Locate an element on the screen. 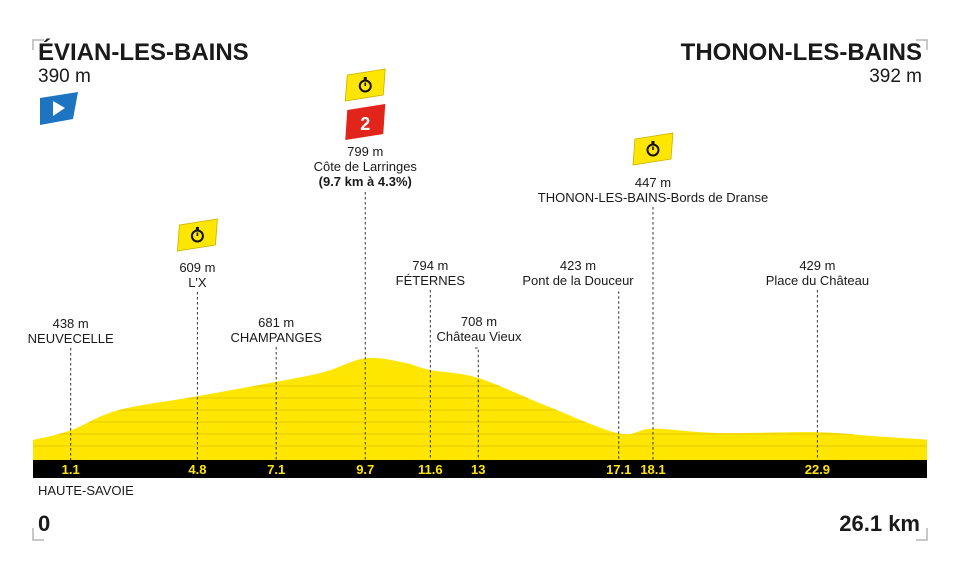 The height and width of the screenshot is (581, 960). distance-end-label: 26.1 km is located at coordinates (879, 523).